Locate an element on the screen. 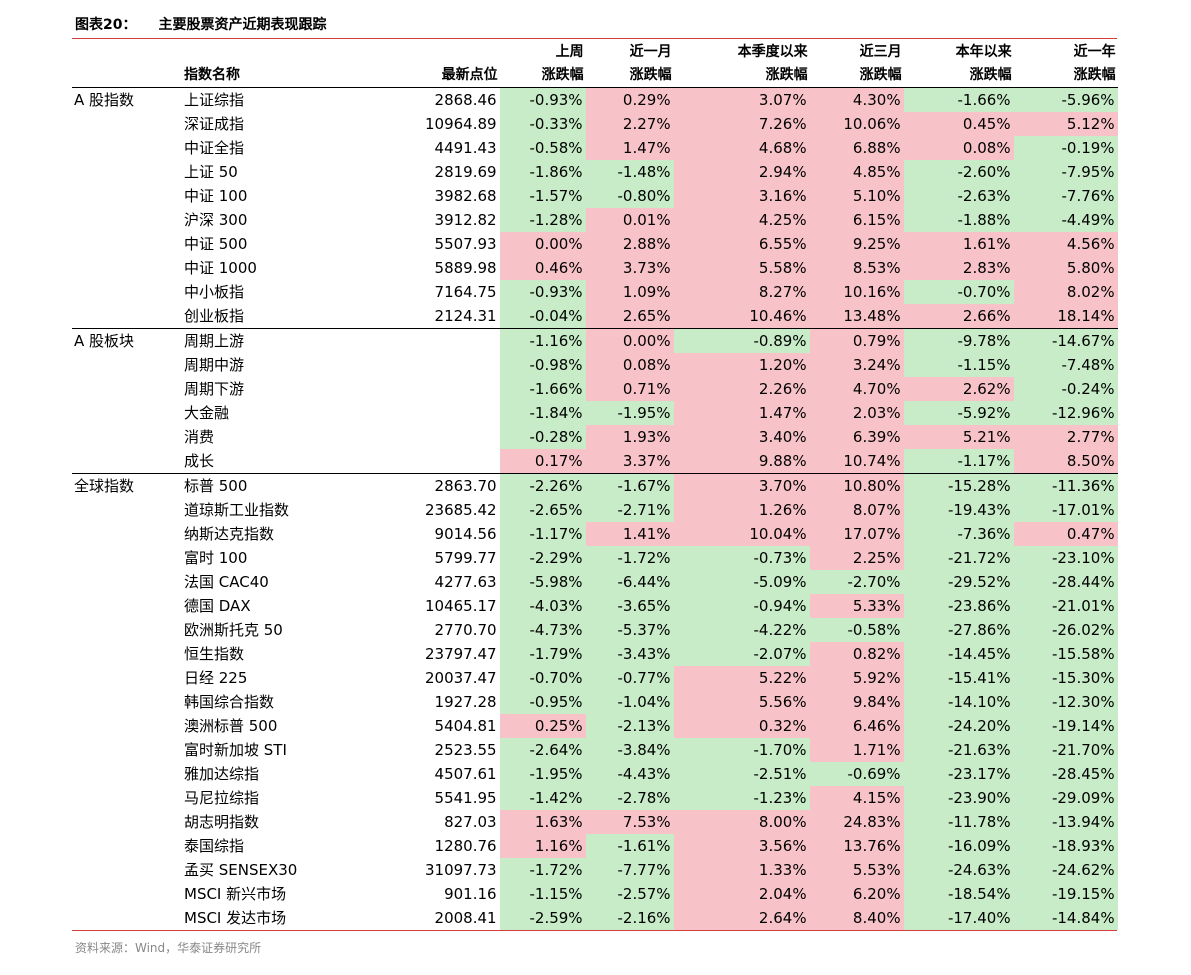 This screenshot has width=1191, height=975. latest-level is located at coordinates (461, 365).